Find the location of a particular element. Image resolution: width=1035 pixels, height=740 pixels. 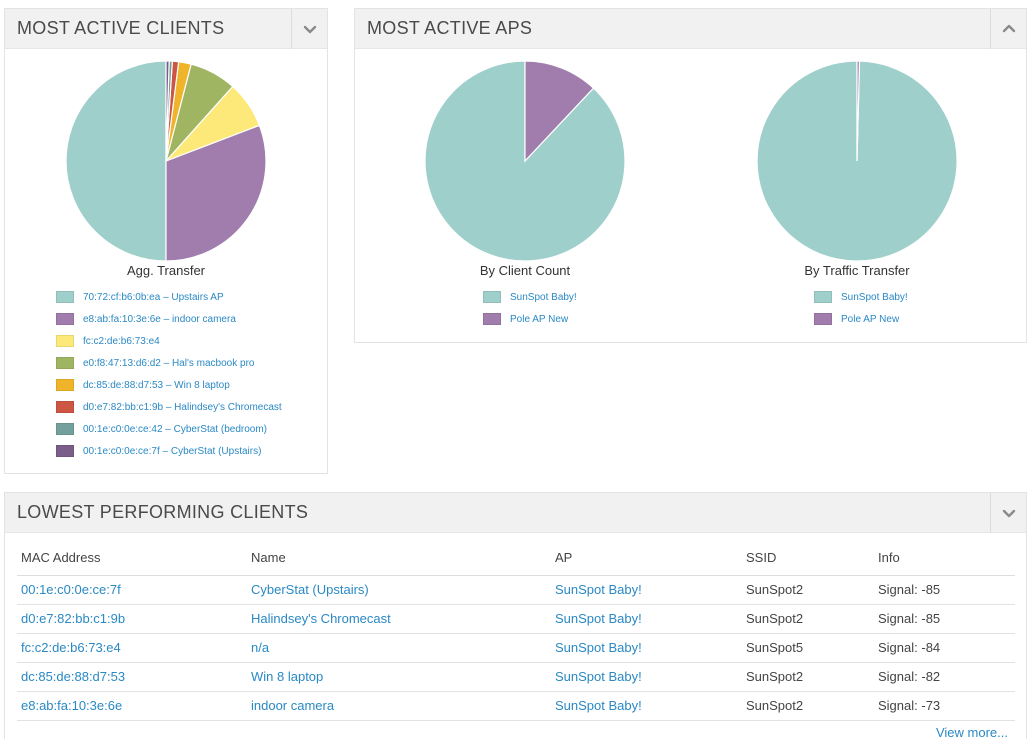

legend-item: 00:1e:c0:0e:ce:42 – CyberStat (bedroom) is located at coordinates (169, 429).